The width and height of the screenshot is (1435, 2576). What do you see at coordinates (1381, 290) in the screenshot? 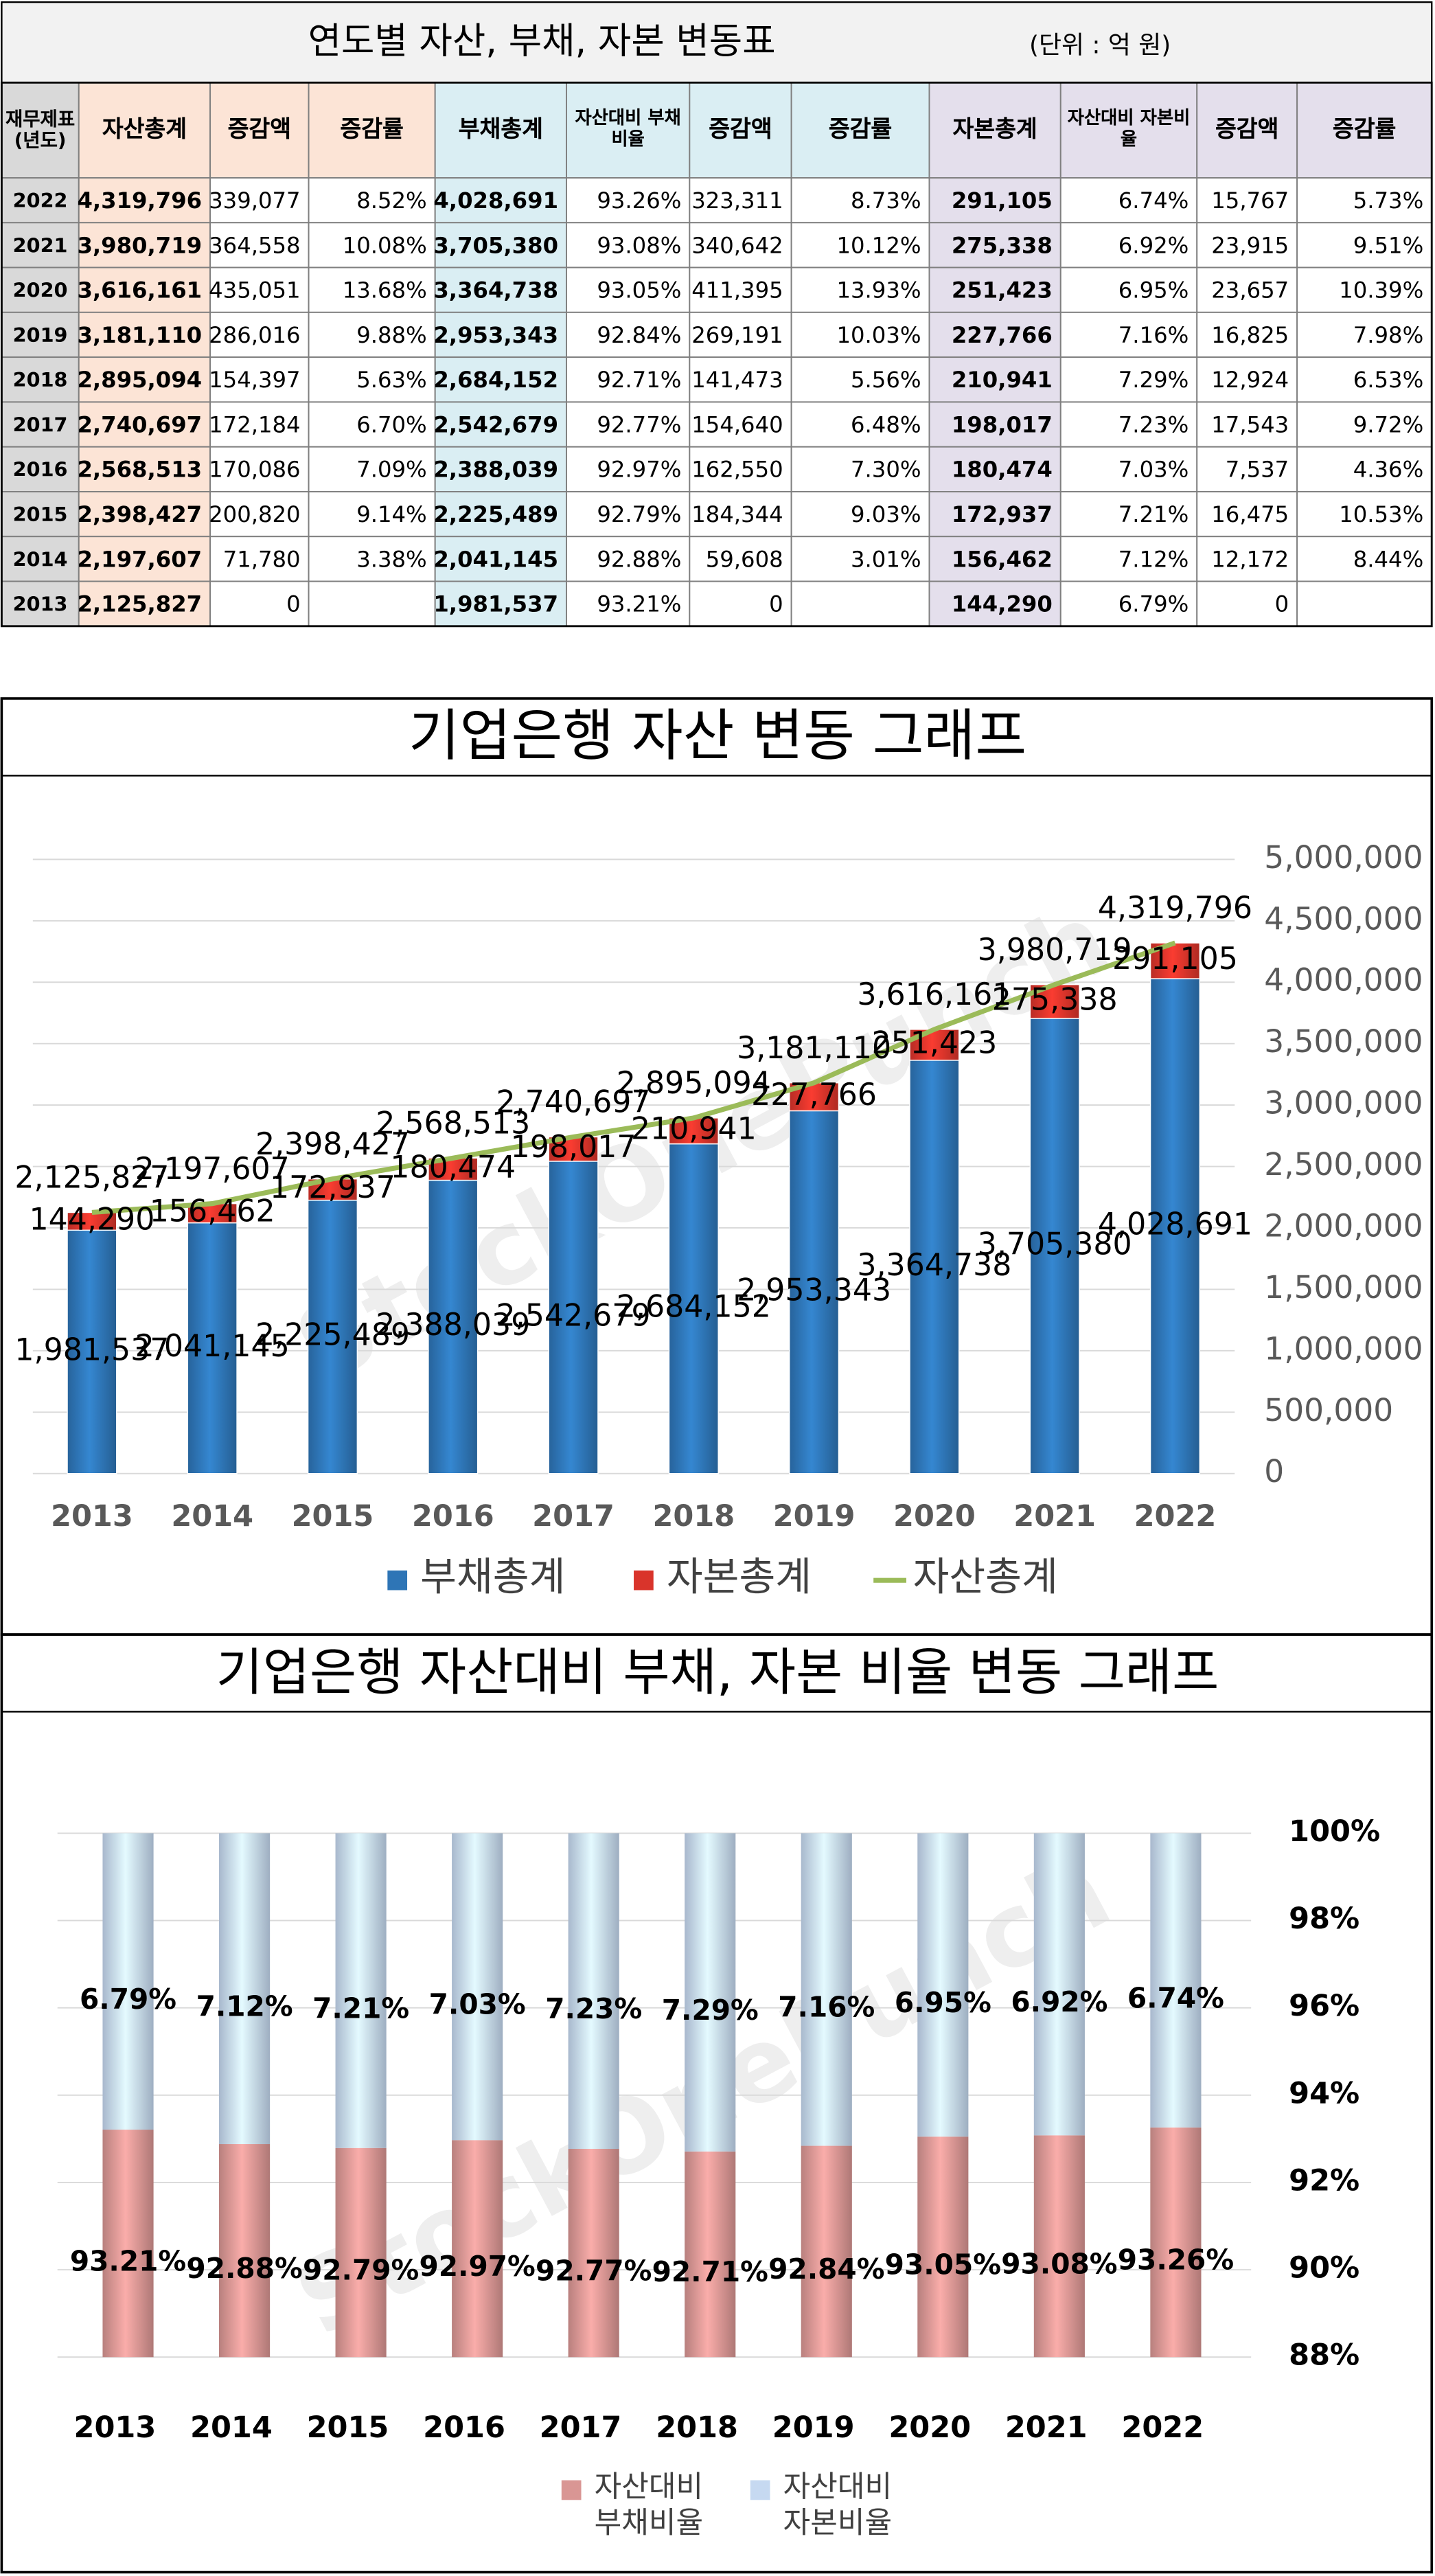
I see `cell-value: 10.39%` at bounding box center [1381, 290].